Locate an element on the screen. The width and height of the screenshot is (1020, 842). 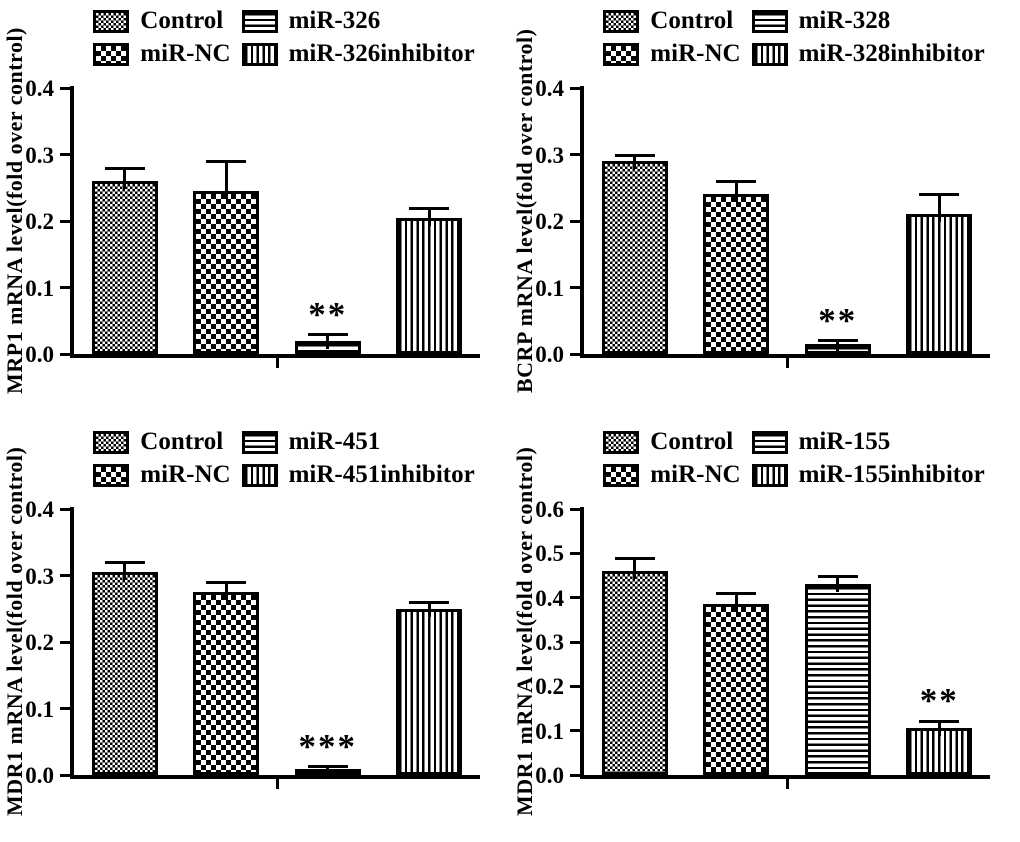
bar-mir-451inhibitor is located at coordinates (429, 691).